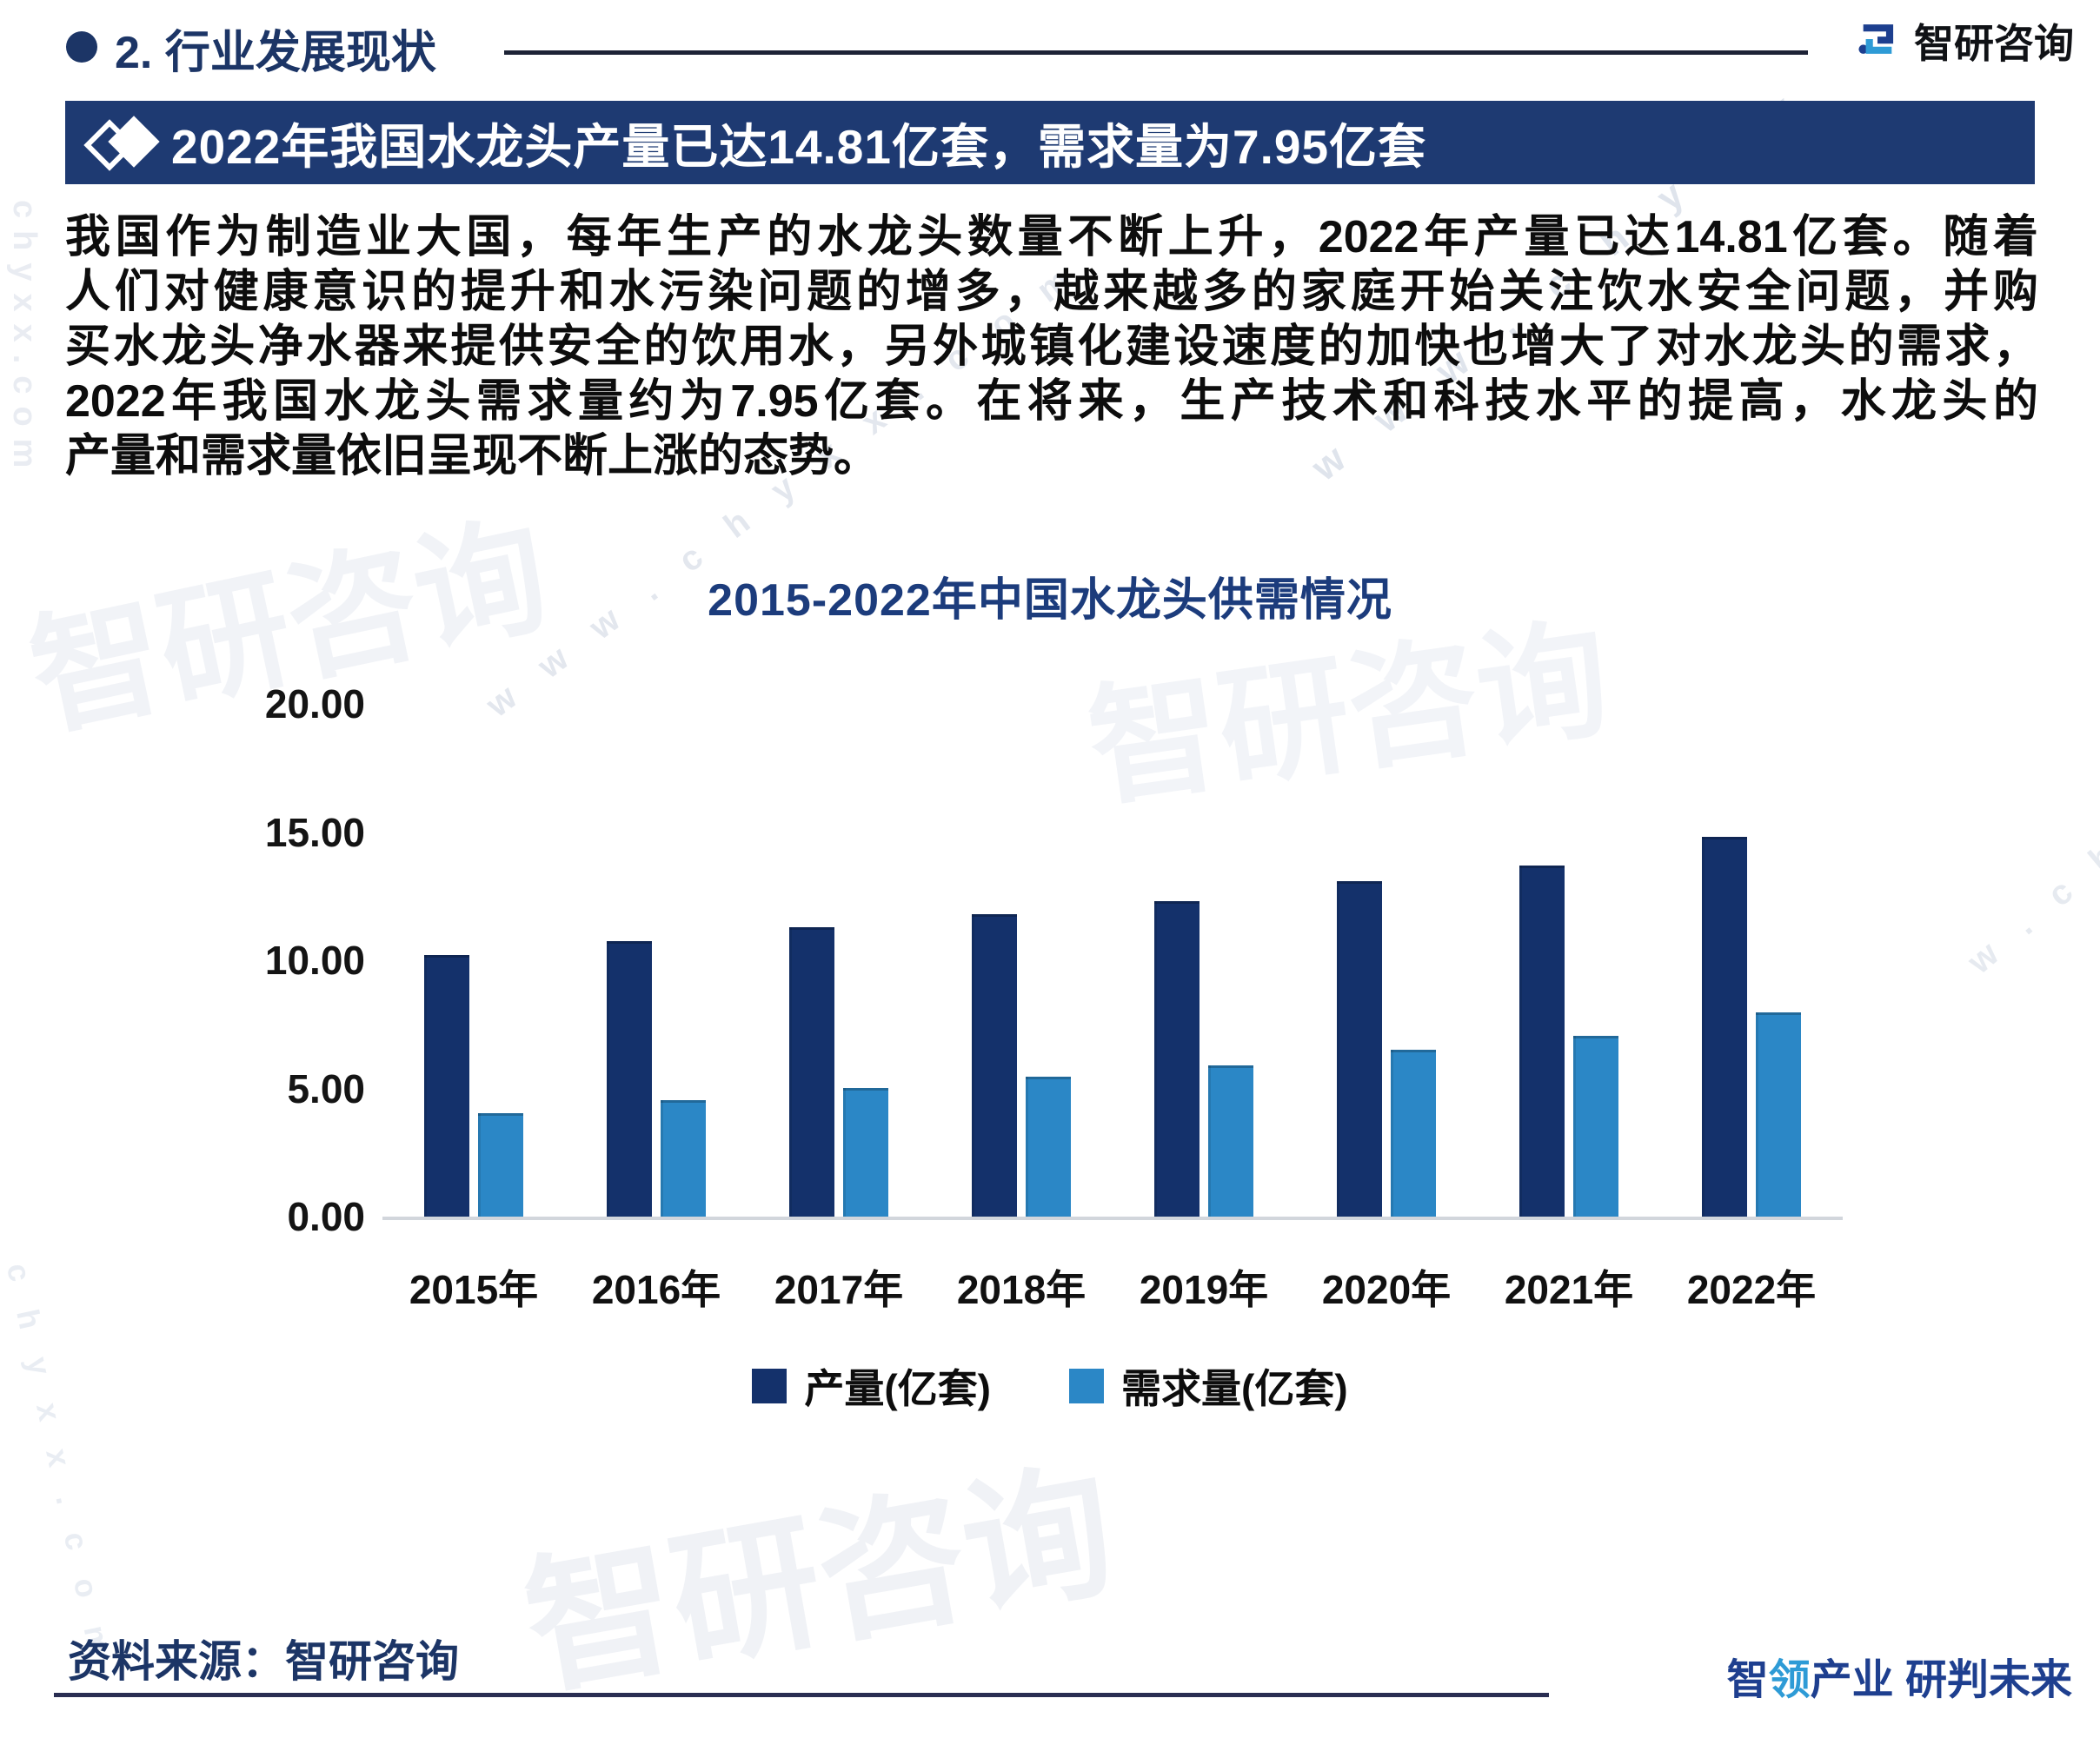 The width and height of the screenshot is (2100, 1738). What do you see at coordinates (839, 1289) in the screenshot?
I see `x-axis-label: 2017年` at bounding box center [839, 1289].